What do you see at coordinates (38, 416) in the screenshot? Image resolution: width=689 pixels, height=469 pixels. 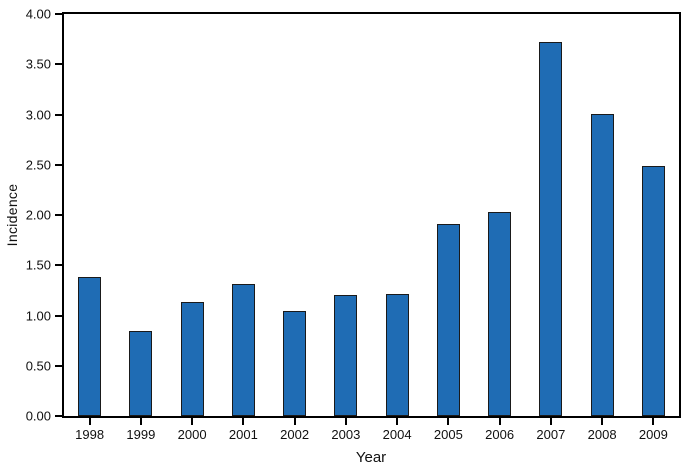 I see `y-tick-label: 0.00` at bounding box center [38, 416].